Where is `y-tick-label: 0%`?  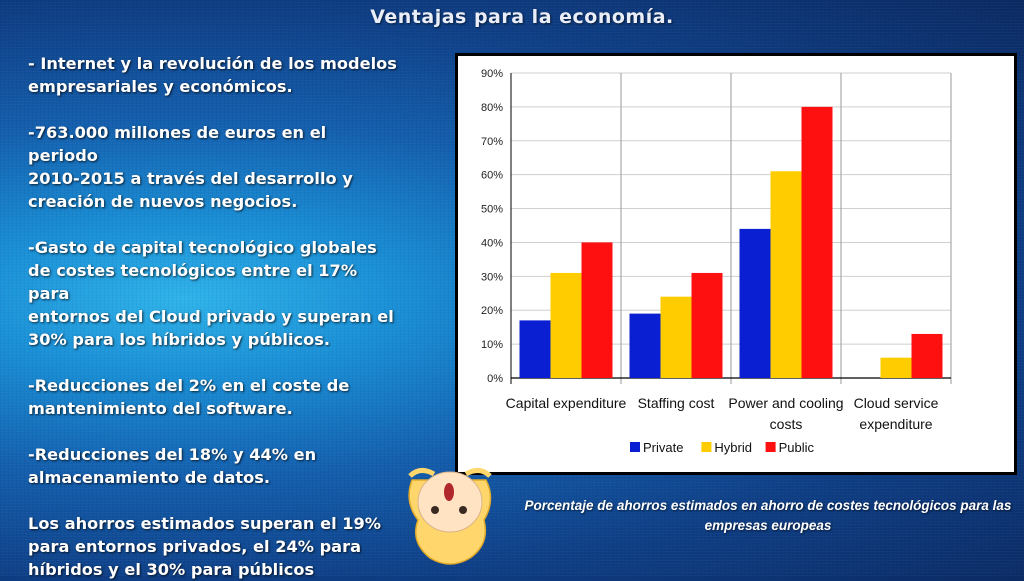
y-tick-label: 0% is located at coordinates (495, 379).